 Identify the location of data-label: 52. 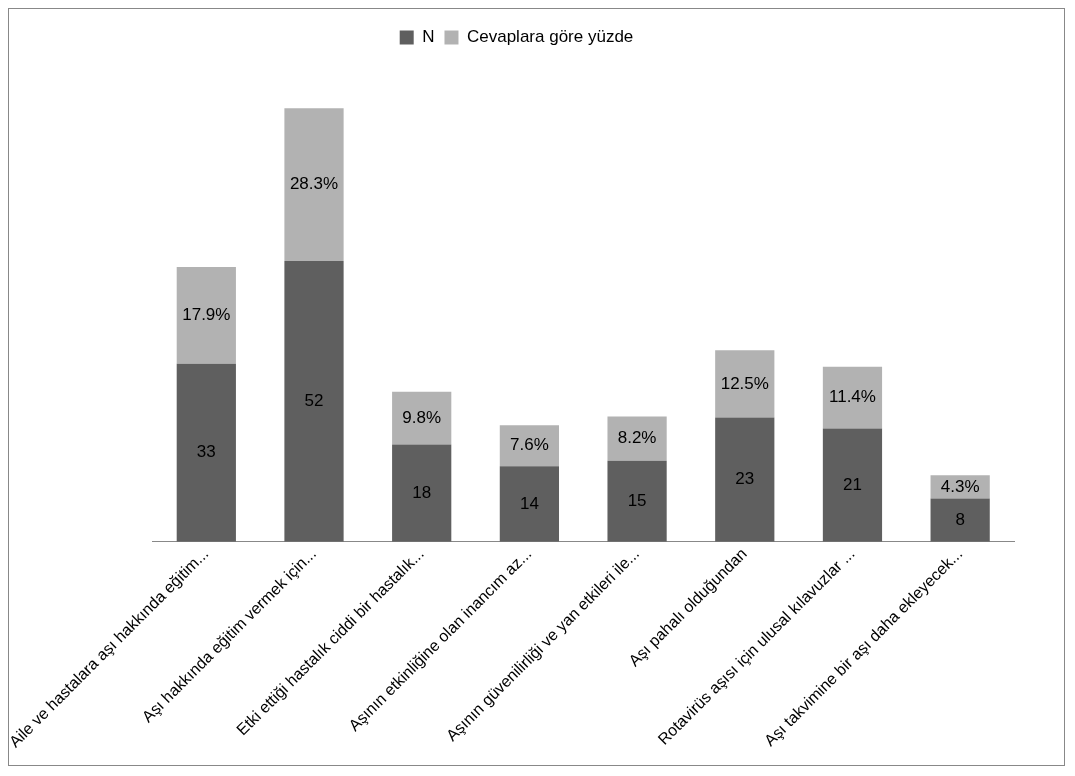
(314, 401).